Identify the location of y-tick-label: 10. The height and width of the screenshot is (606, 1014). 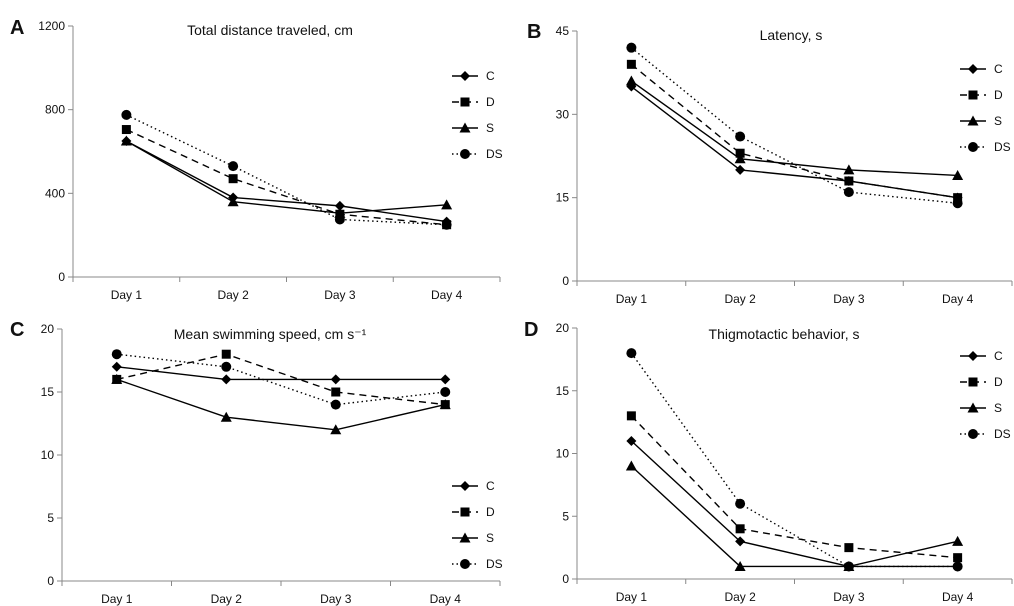
(563, 454).